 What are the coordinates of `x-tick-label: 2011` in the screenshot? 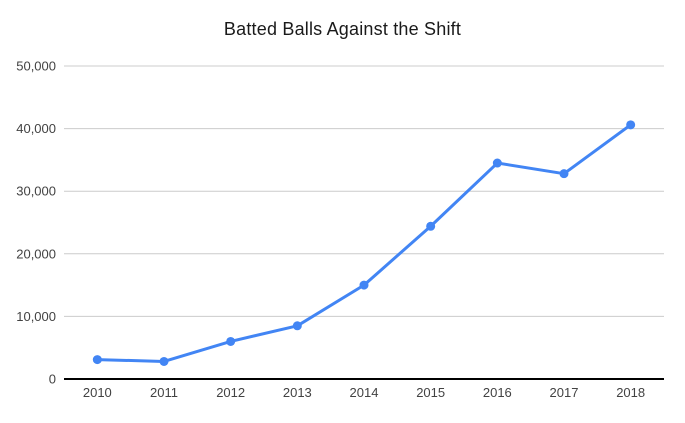 It's located at (164, 392).